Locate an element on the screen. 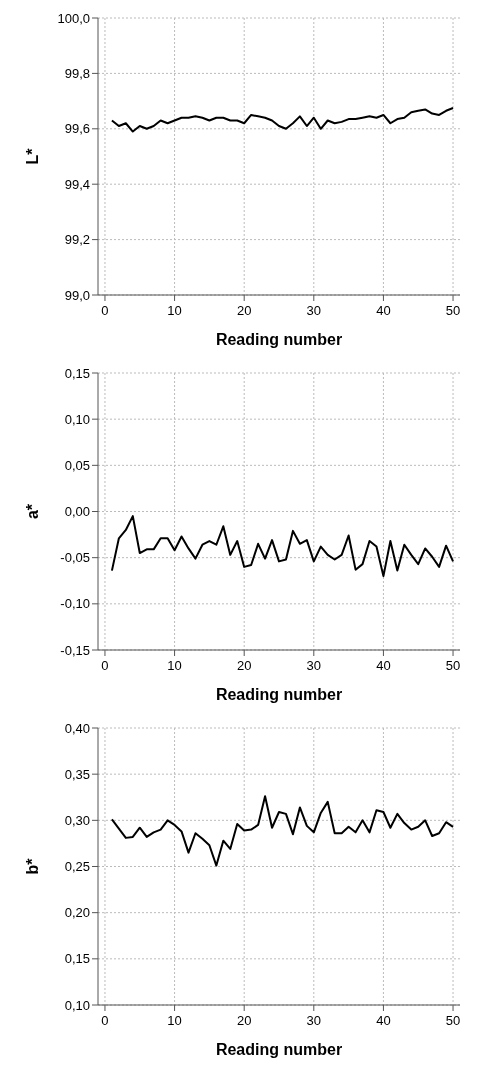 This screenshot has height=1085, width=490. y-tick-label: 99,6 is located at coordinates (77, 129).